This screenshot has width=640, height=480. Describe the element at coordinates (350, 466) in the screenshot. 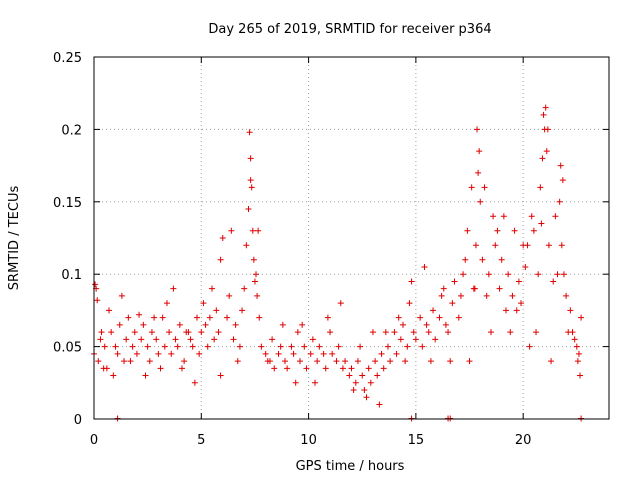

I see `x-axis-title: GPS time / hours` at that location.